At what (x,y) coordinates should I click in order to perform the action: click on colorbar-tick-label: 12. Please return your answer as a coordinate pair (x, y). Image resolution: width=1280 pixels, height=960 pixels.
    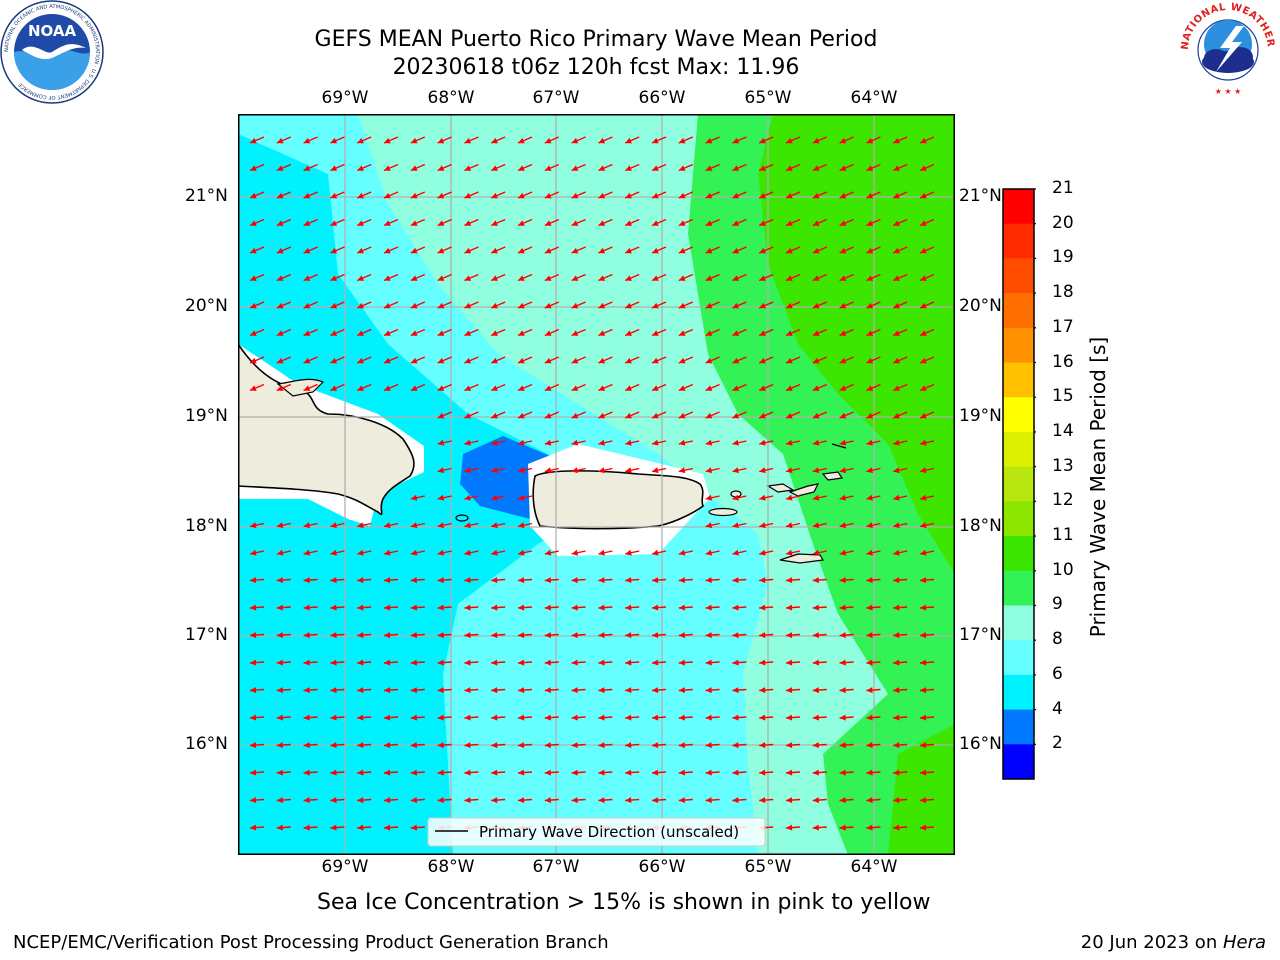
    Looking at the image, I should click on (1063, 500).